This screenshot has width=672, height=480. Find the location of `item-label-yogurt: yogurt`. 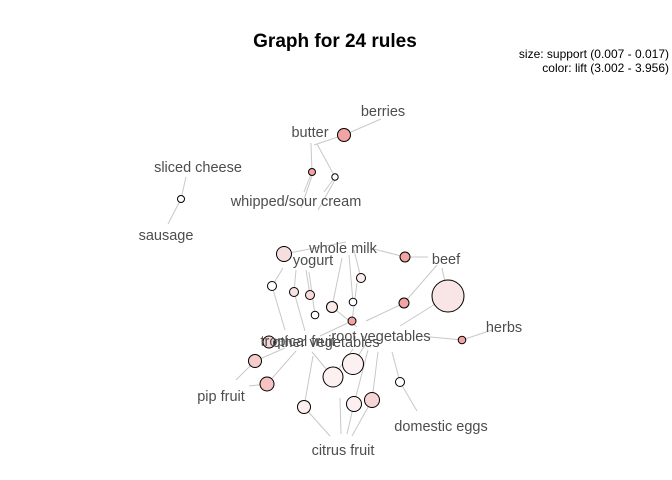

item-label-yogurt: yogurt is located at coordinates (313, 261).